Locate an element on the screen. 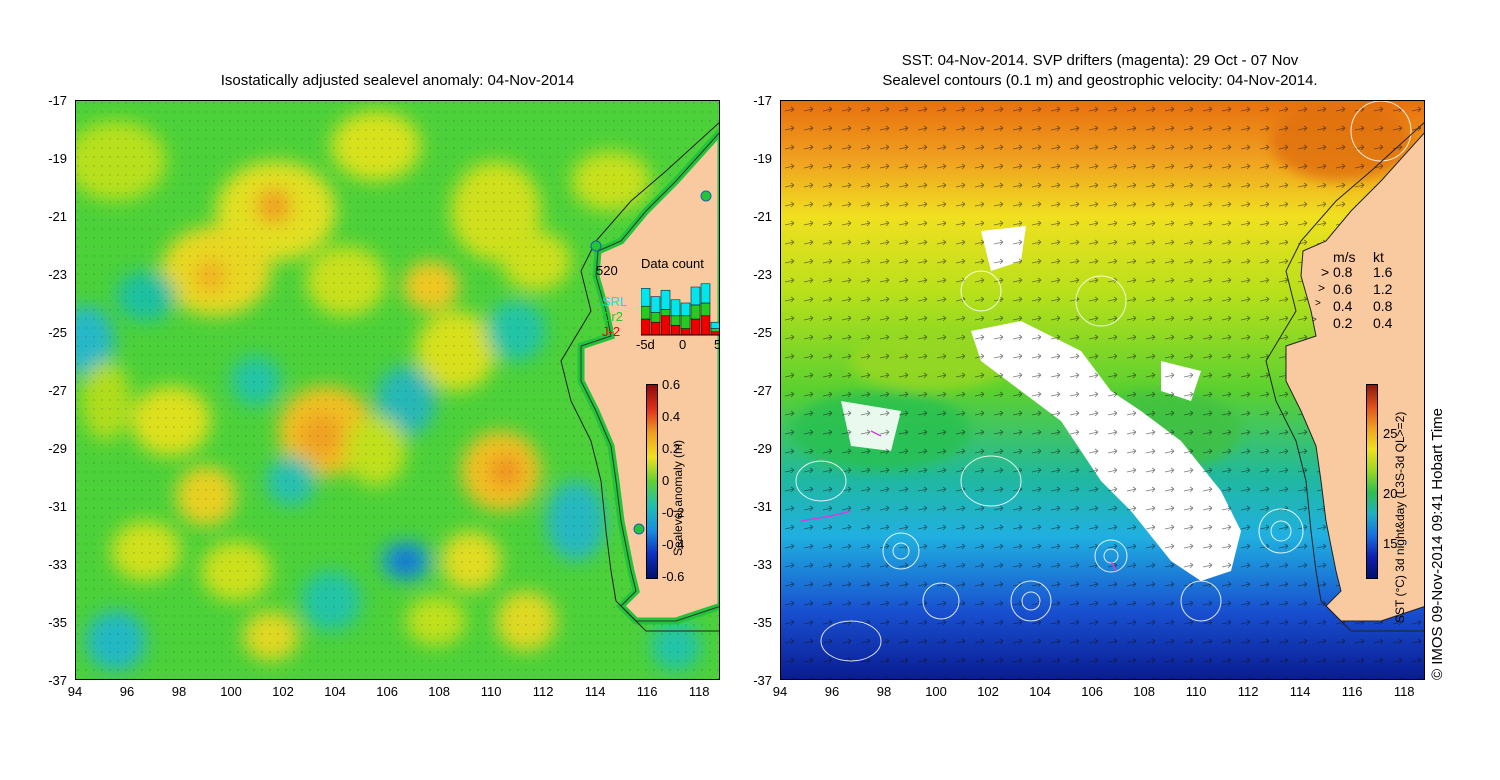 The height and width of the screenshot is (780, 1500). sla-colorbar-tick: 0.6 is located at coordinates (671, 384).